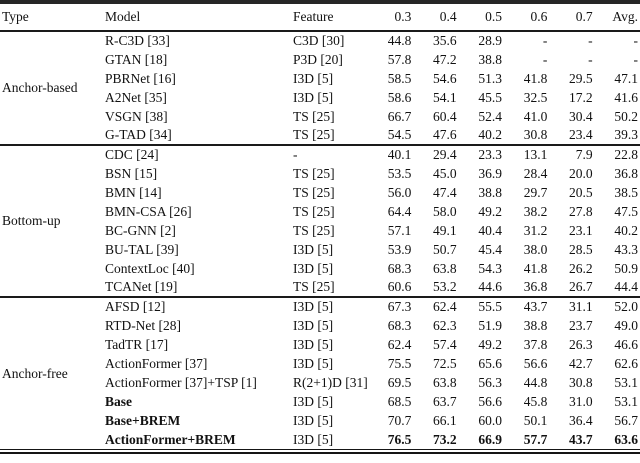 This screenshot has height=463, width=640. Describe the element at coordinates (584, 16) in the screenshot. I see `header-tiou-0.7: 0.7` at that location.